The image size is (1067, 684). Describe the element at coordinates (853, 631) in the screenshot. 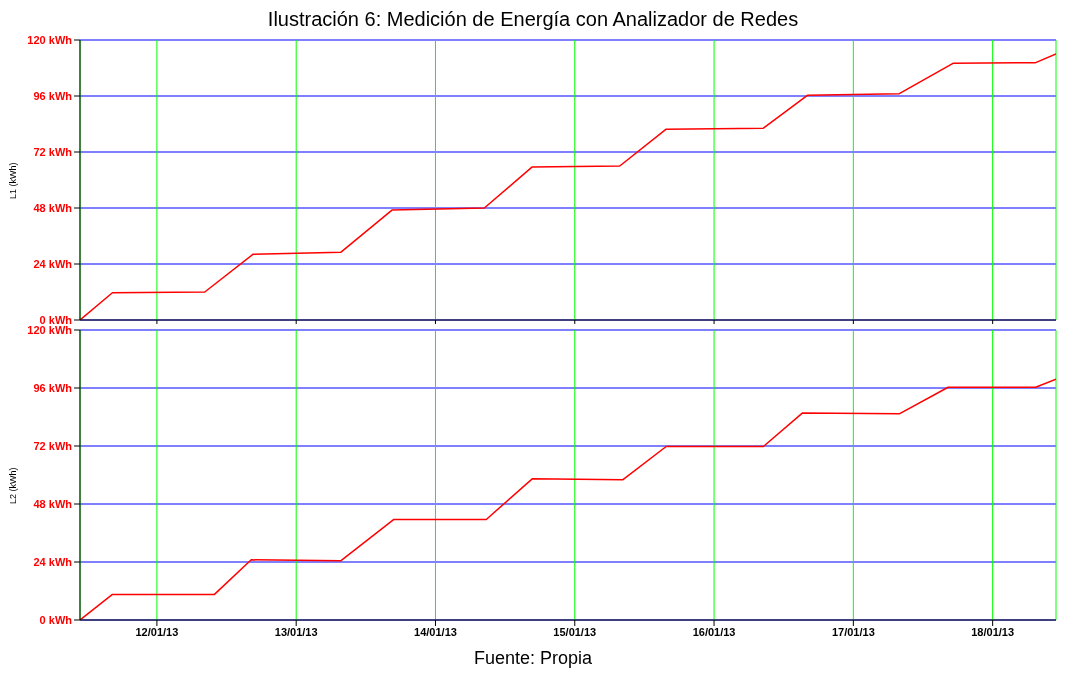

I see `x-tick-label: 17/01/13` at that location.